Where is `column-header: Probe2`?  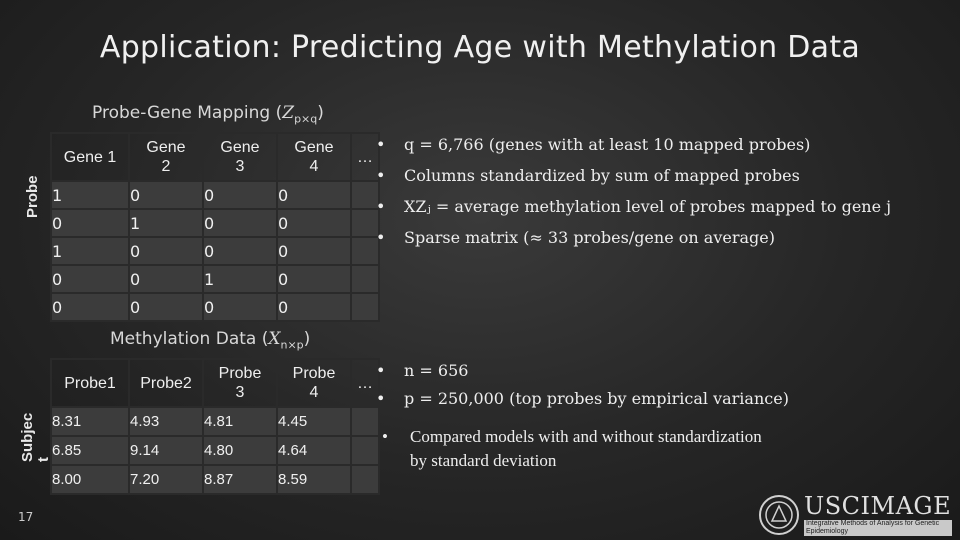 column-header: Probe2 is located at coordinates (166, 383).